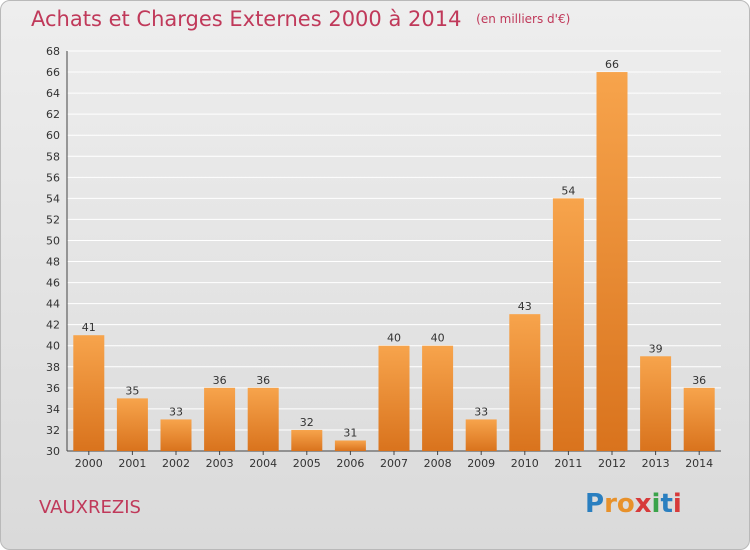 The width and height of the screenshot is (750, 550). Describe the element at coordinates (53, 430) in the screenshot. I see `y-tick-label: 32` at that location.